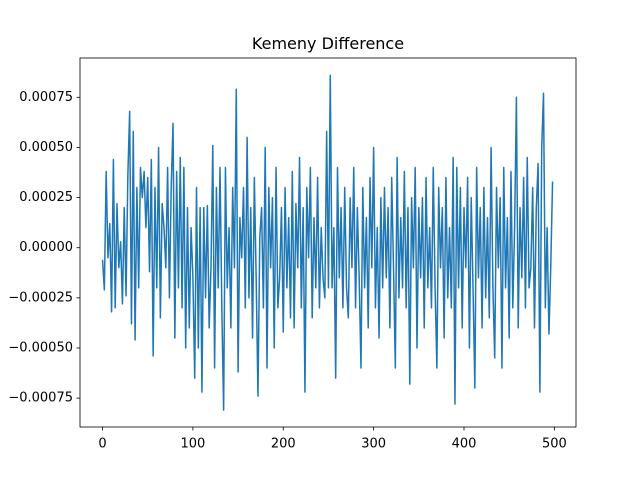  What do you see at coordinates (40, 398) in the screenshot?
I see `y-tick-label: −0.00075` at bounding box center [40, 398].